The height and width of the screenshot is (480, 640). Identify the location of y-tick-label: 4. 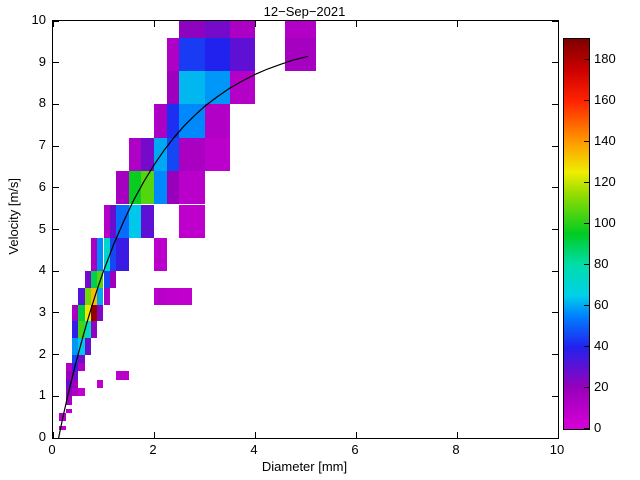
(42, 270).